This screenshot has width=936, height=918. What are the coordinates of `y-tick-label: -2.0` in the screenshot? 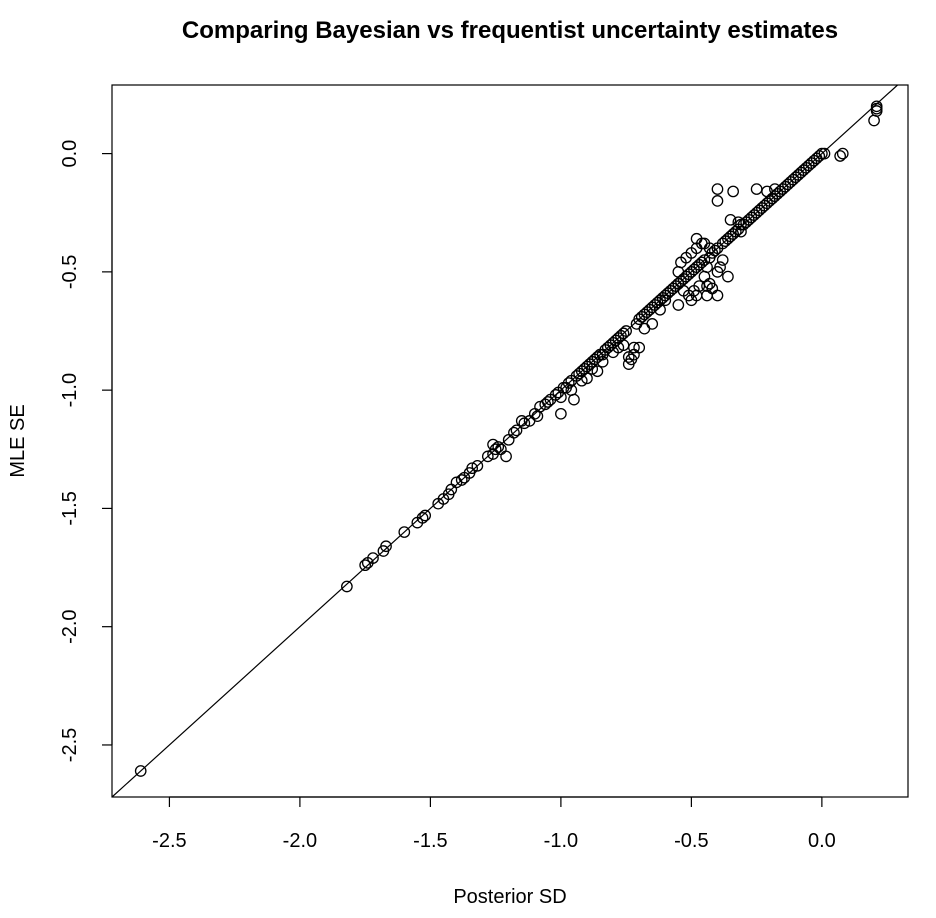 It's located at (70, 626).